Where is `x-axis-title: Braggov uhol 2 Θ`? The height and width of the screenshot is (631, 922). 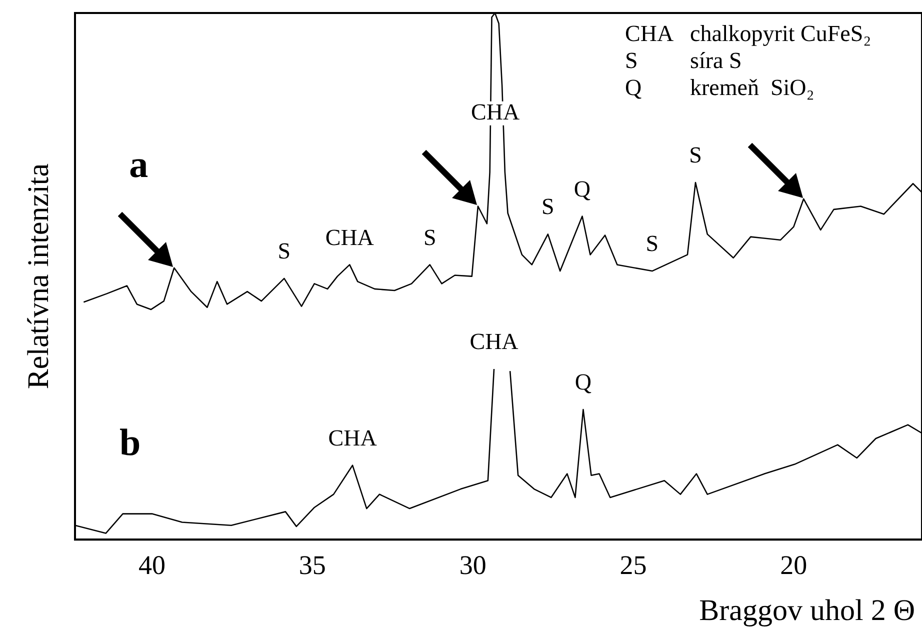
x-axis-title: Braggov uhol 2 Θ is located at coordinates (807, 610).